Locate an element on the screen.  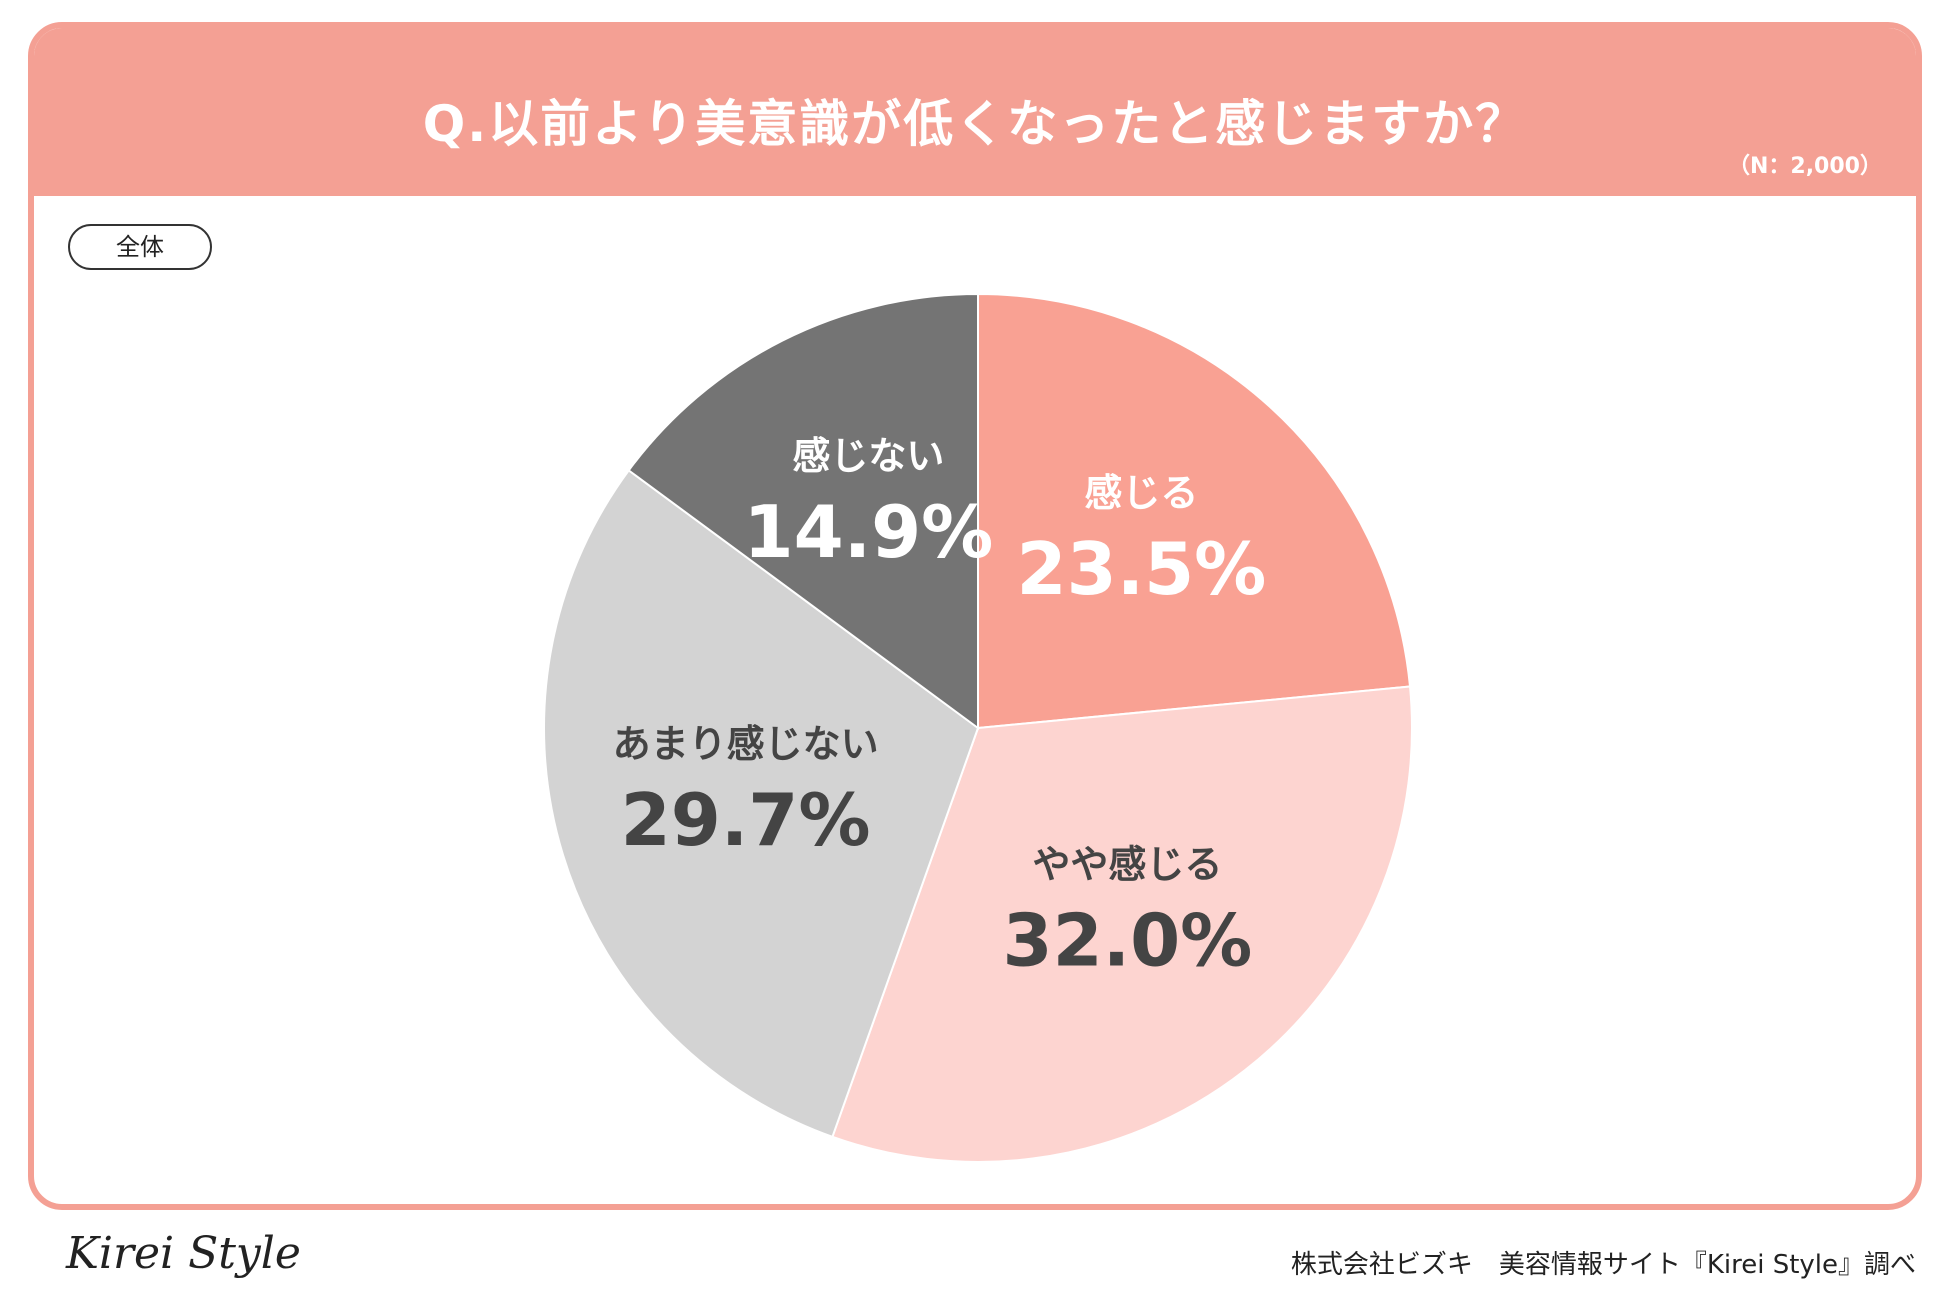
slice-value-2: 29.7% is located at coordinates (746, 820).